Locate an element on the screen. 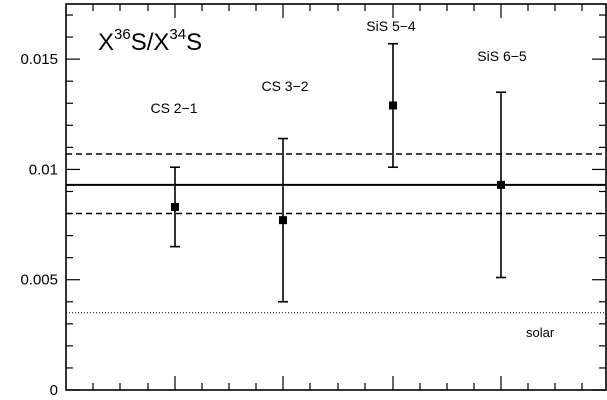 The image size is (607, 400). point-label: CS 3−2 is located at coordinates (284, 86).